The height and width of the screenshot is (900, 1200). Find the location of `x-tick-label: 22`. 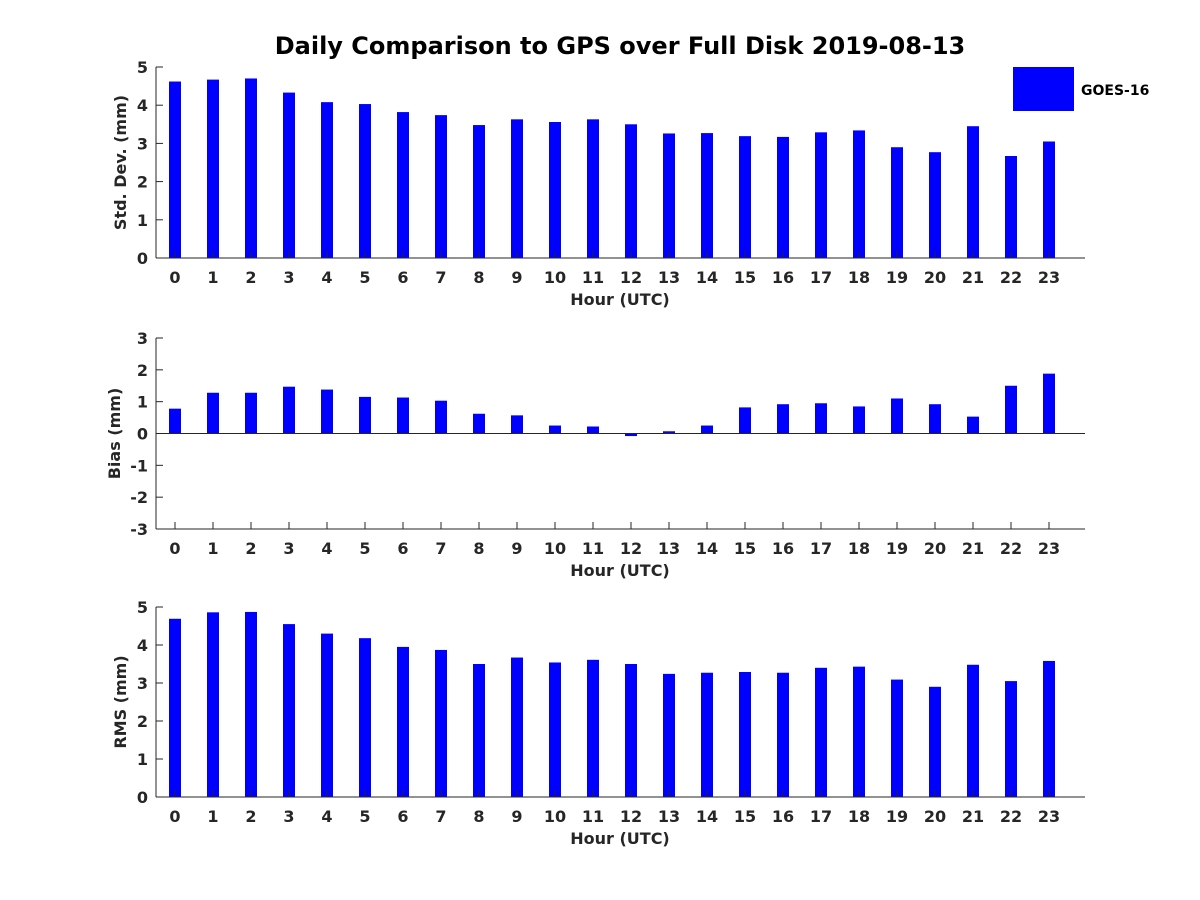

x-tick-label: 22 is located at coordinates (1011, 548).